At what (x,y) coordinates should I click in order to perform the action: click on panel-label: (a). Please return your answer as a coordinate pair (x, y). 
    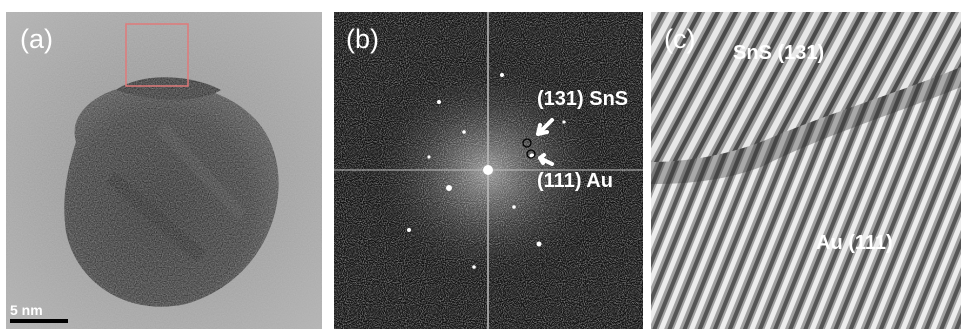
    Looking at the image, I should click on (36, 39).